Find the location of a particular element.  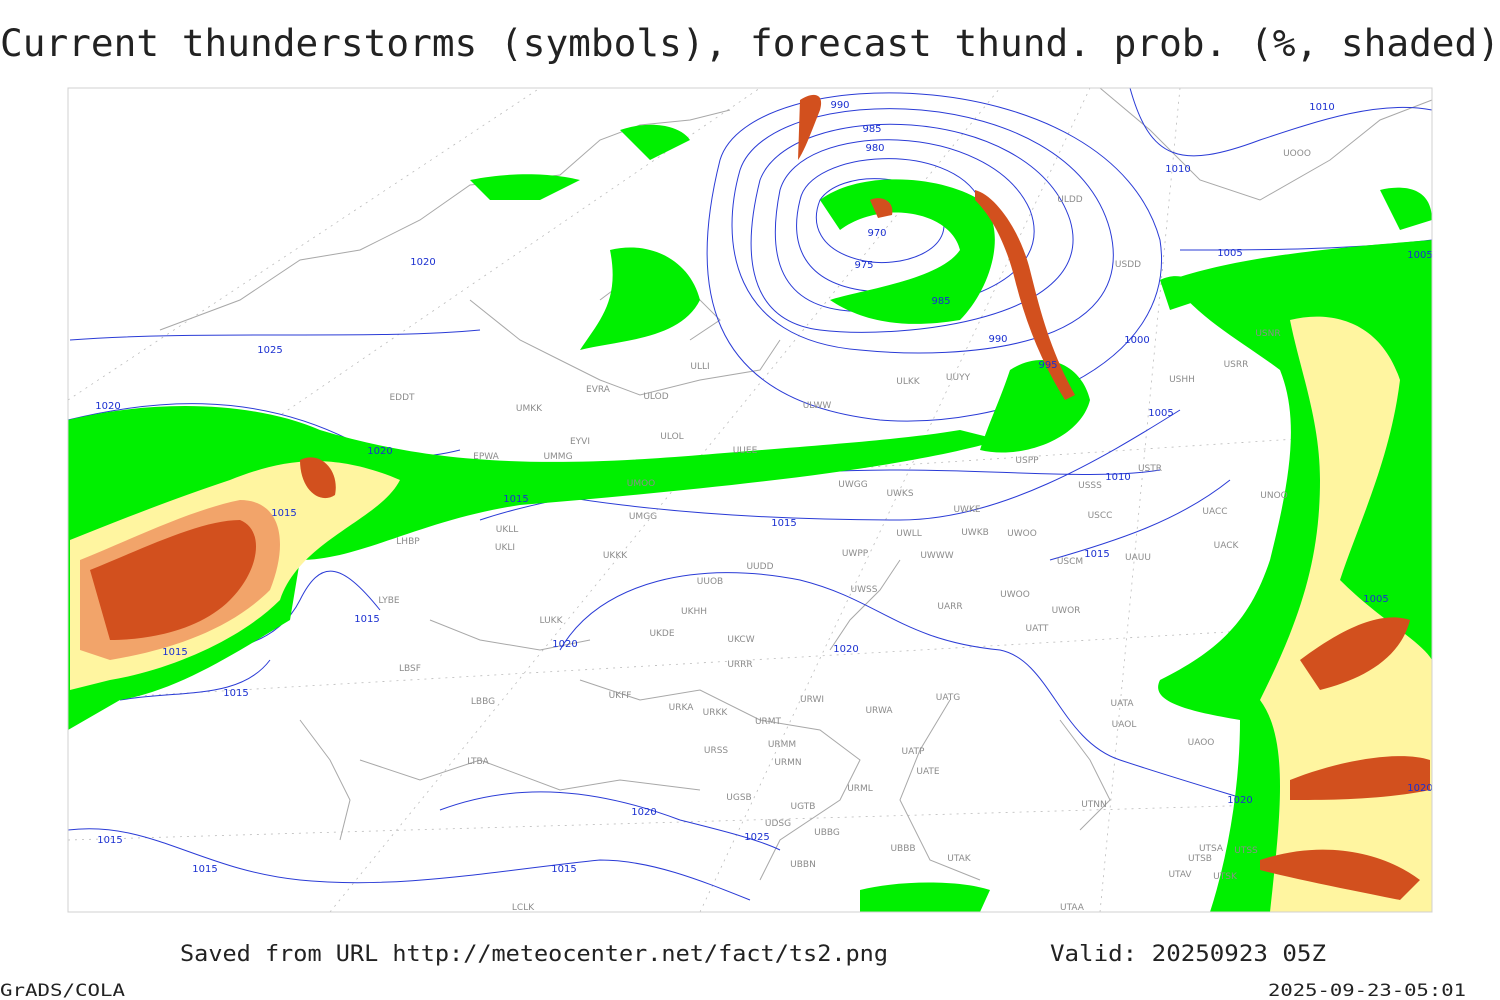

station-code: UTNN is located at coordinates (1094, 805).